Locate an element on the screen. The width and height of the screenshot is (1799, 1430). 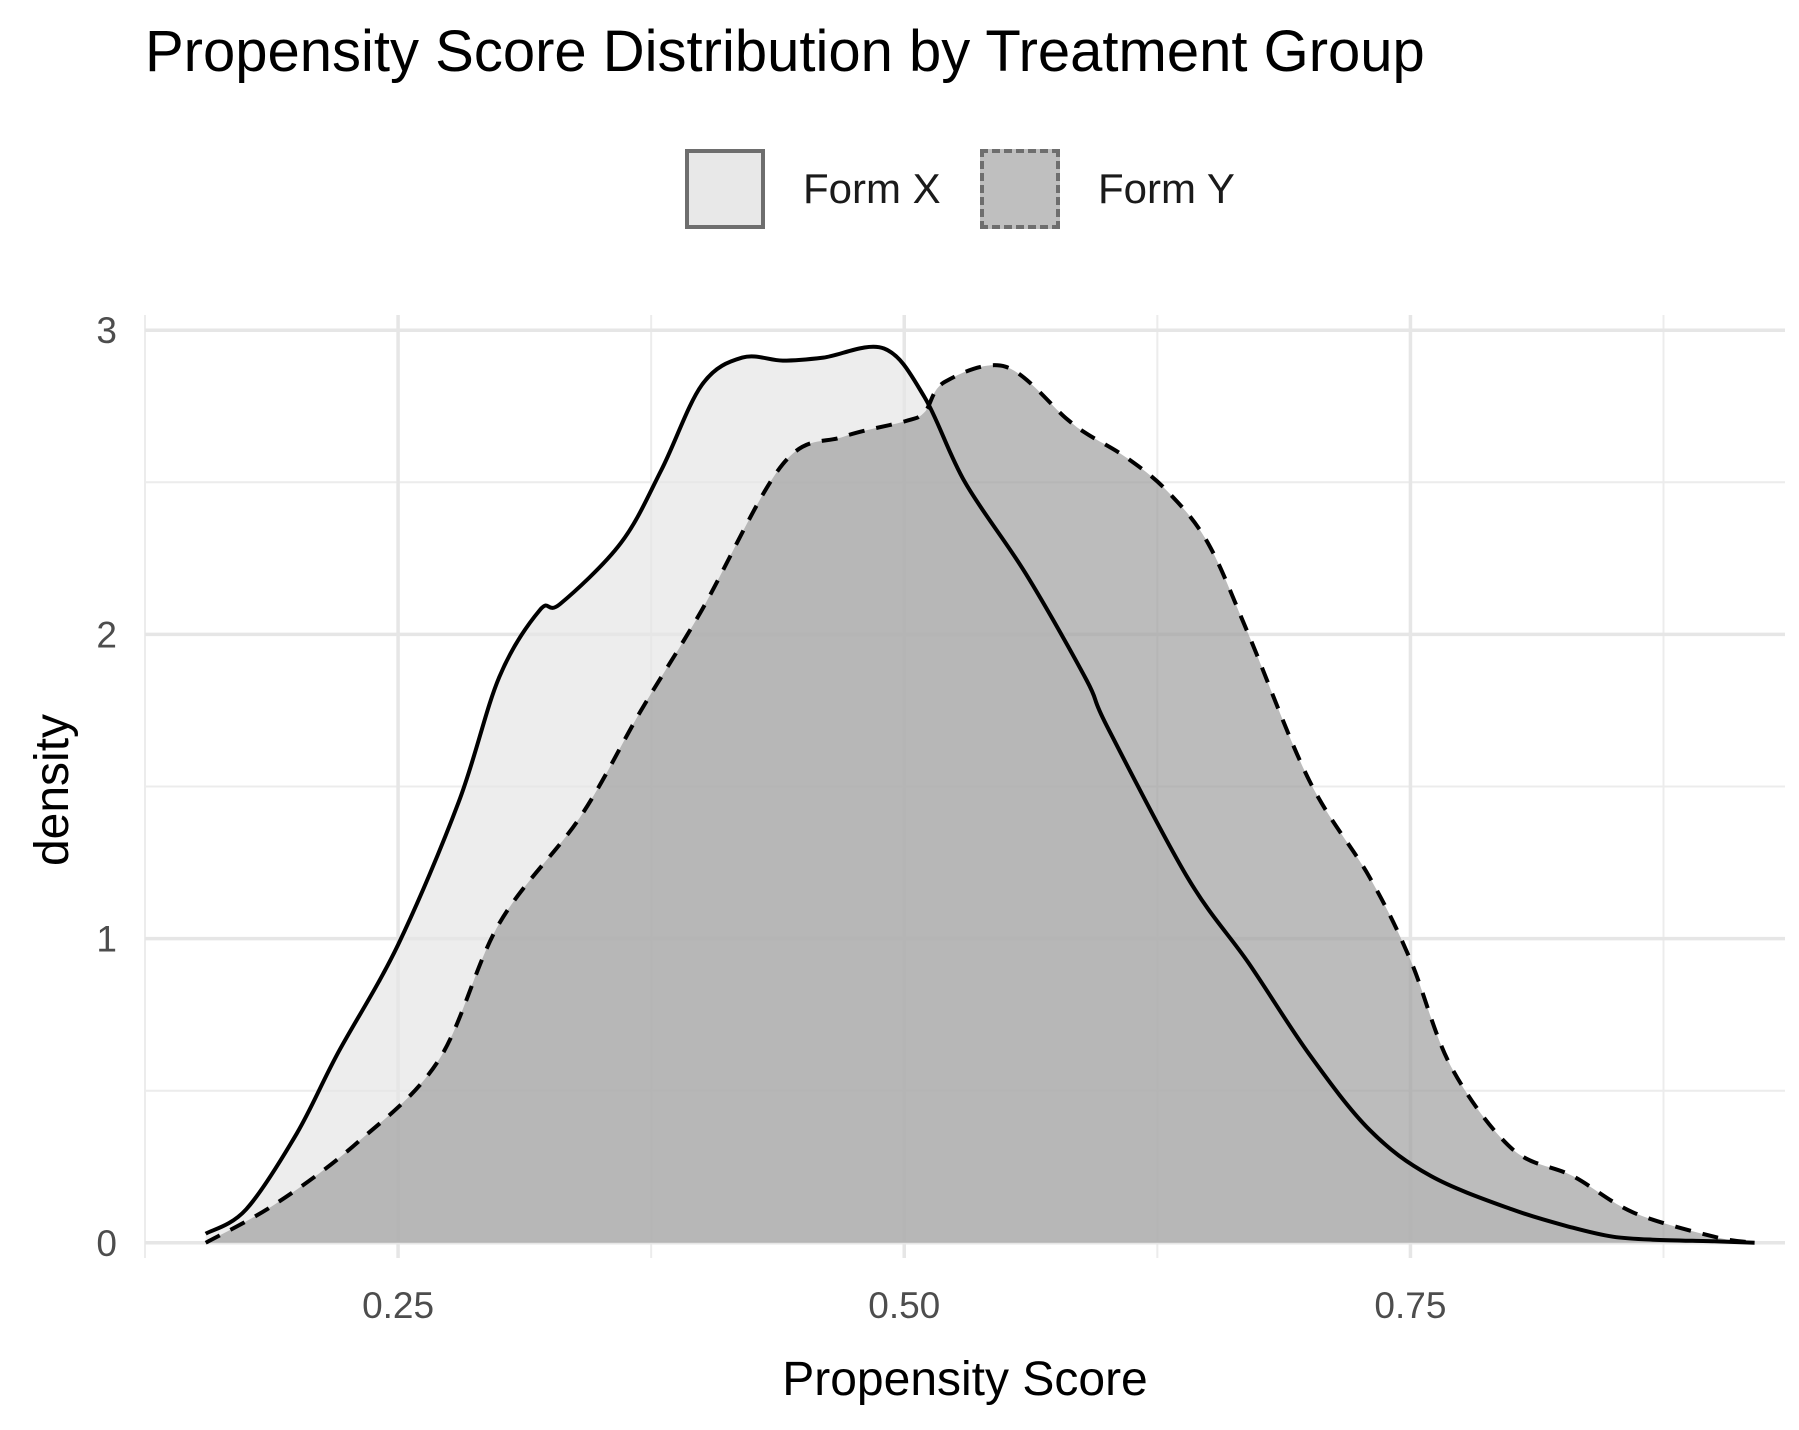
y-tick-label: 3 is located at coordinates (106, 330).